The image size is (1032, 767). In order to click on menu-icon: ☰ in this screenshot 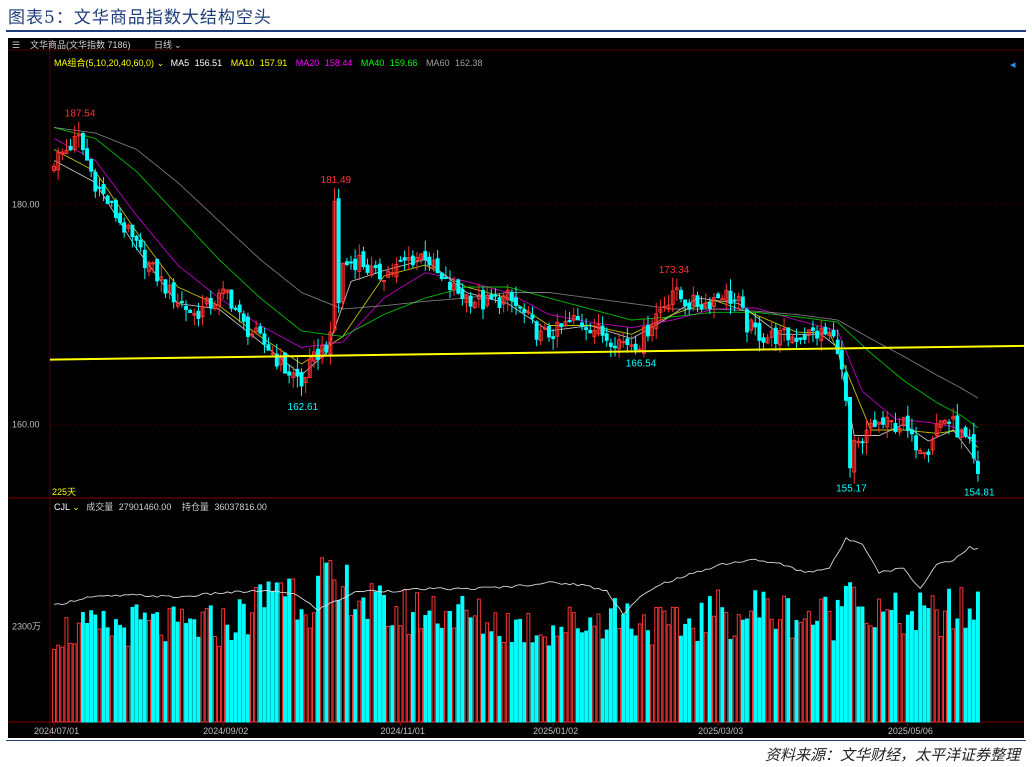, I will do `click(16, 45)`.